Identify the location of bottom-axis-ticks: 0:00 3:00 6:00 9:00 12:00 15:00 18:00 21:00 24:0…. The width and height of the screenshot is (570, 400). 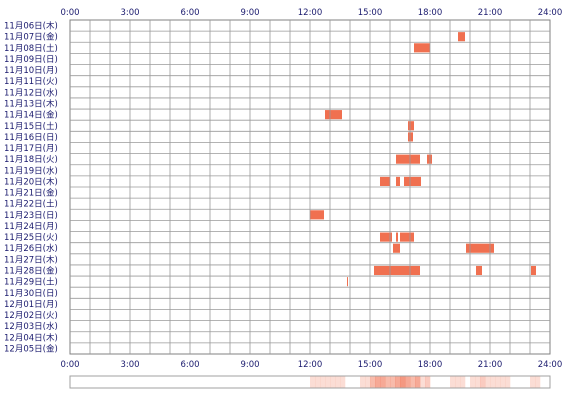
(311, 365).